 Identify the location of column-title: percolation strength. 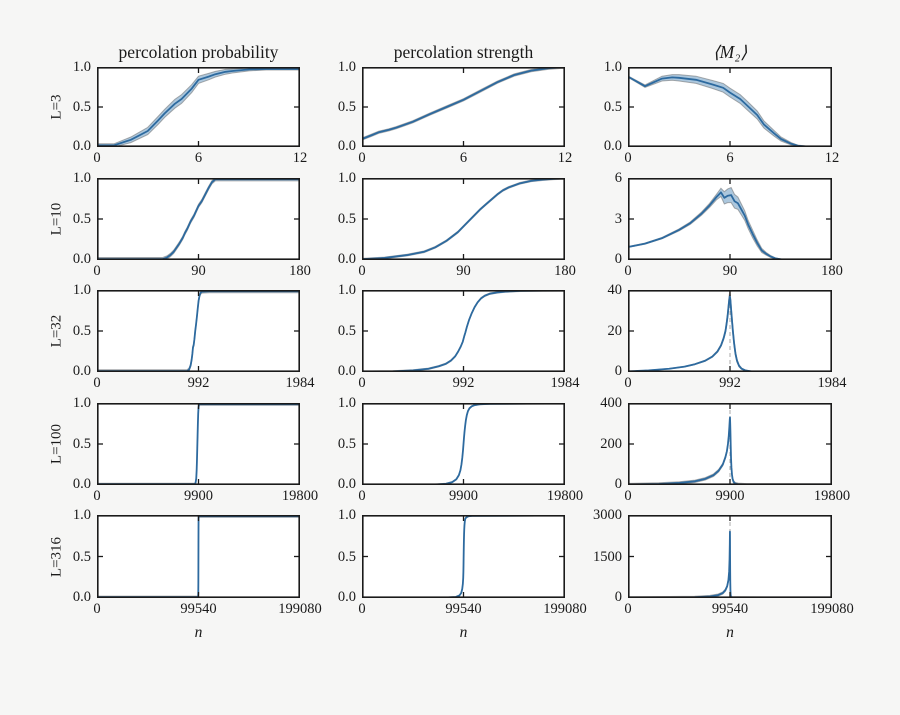
(463, 52).